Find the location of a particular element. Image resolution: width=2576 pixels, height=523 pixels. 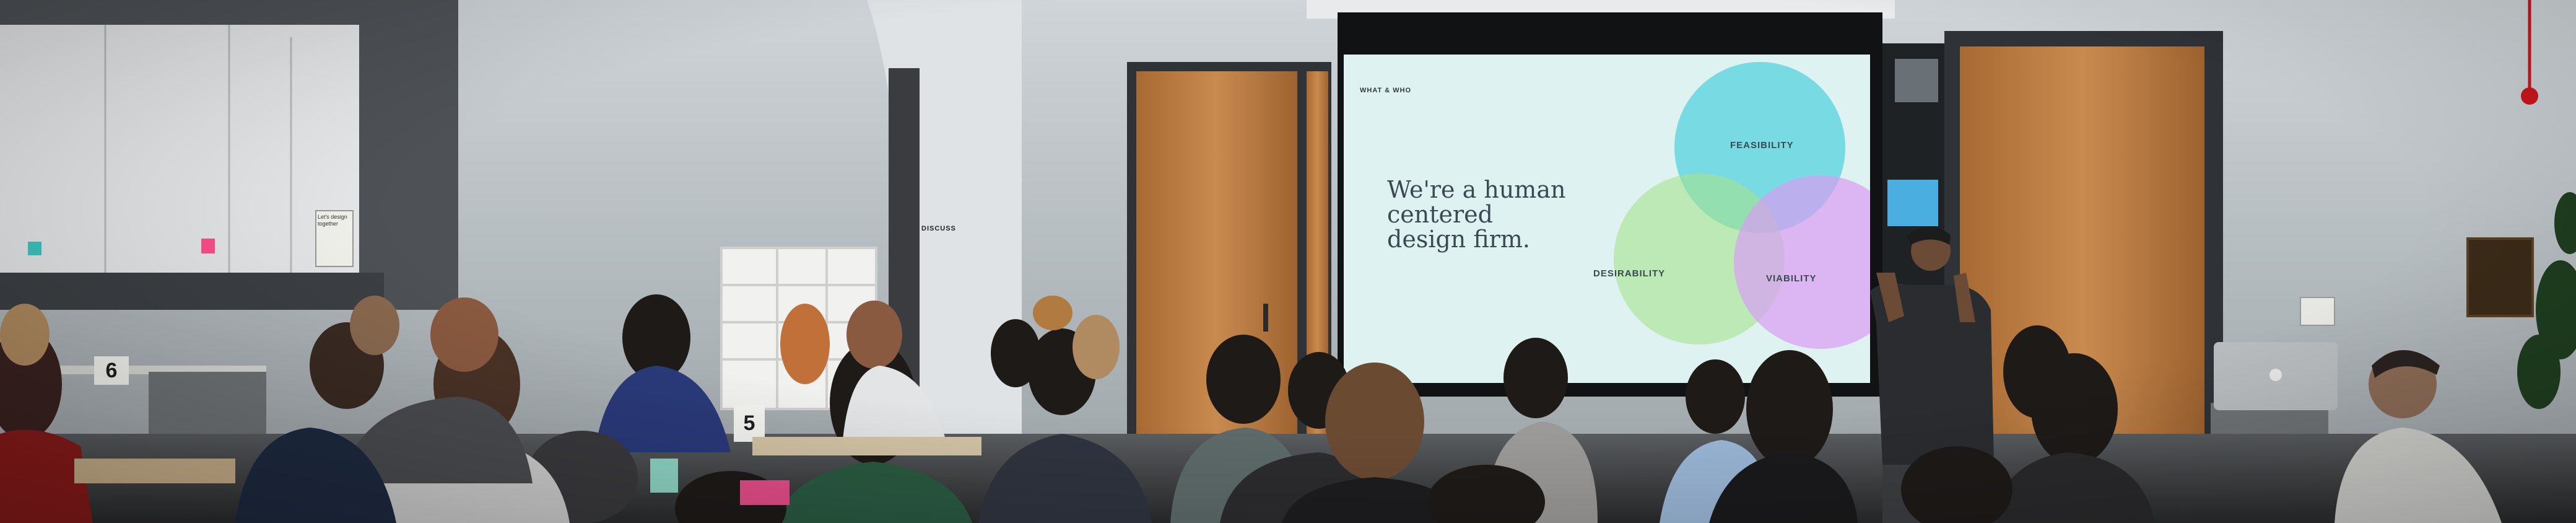

wall-note: Let's design together is located at coordinates (332, 221).